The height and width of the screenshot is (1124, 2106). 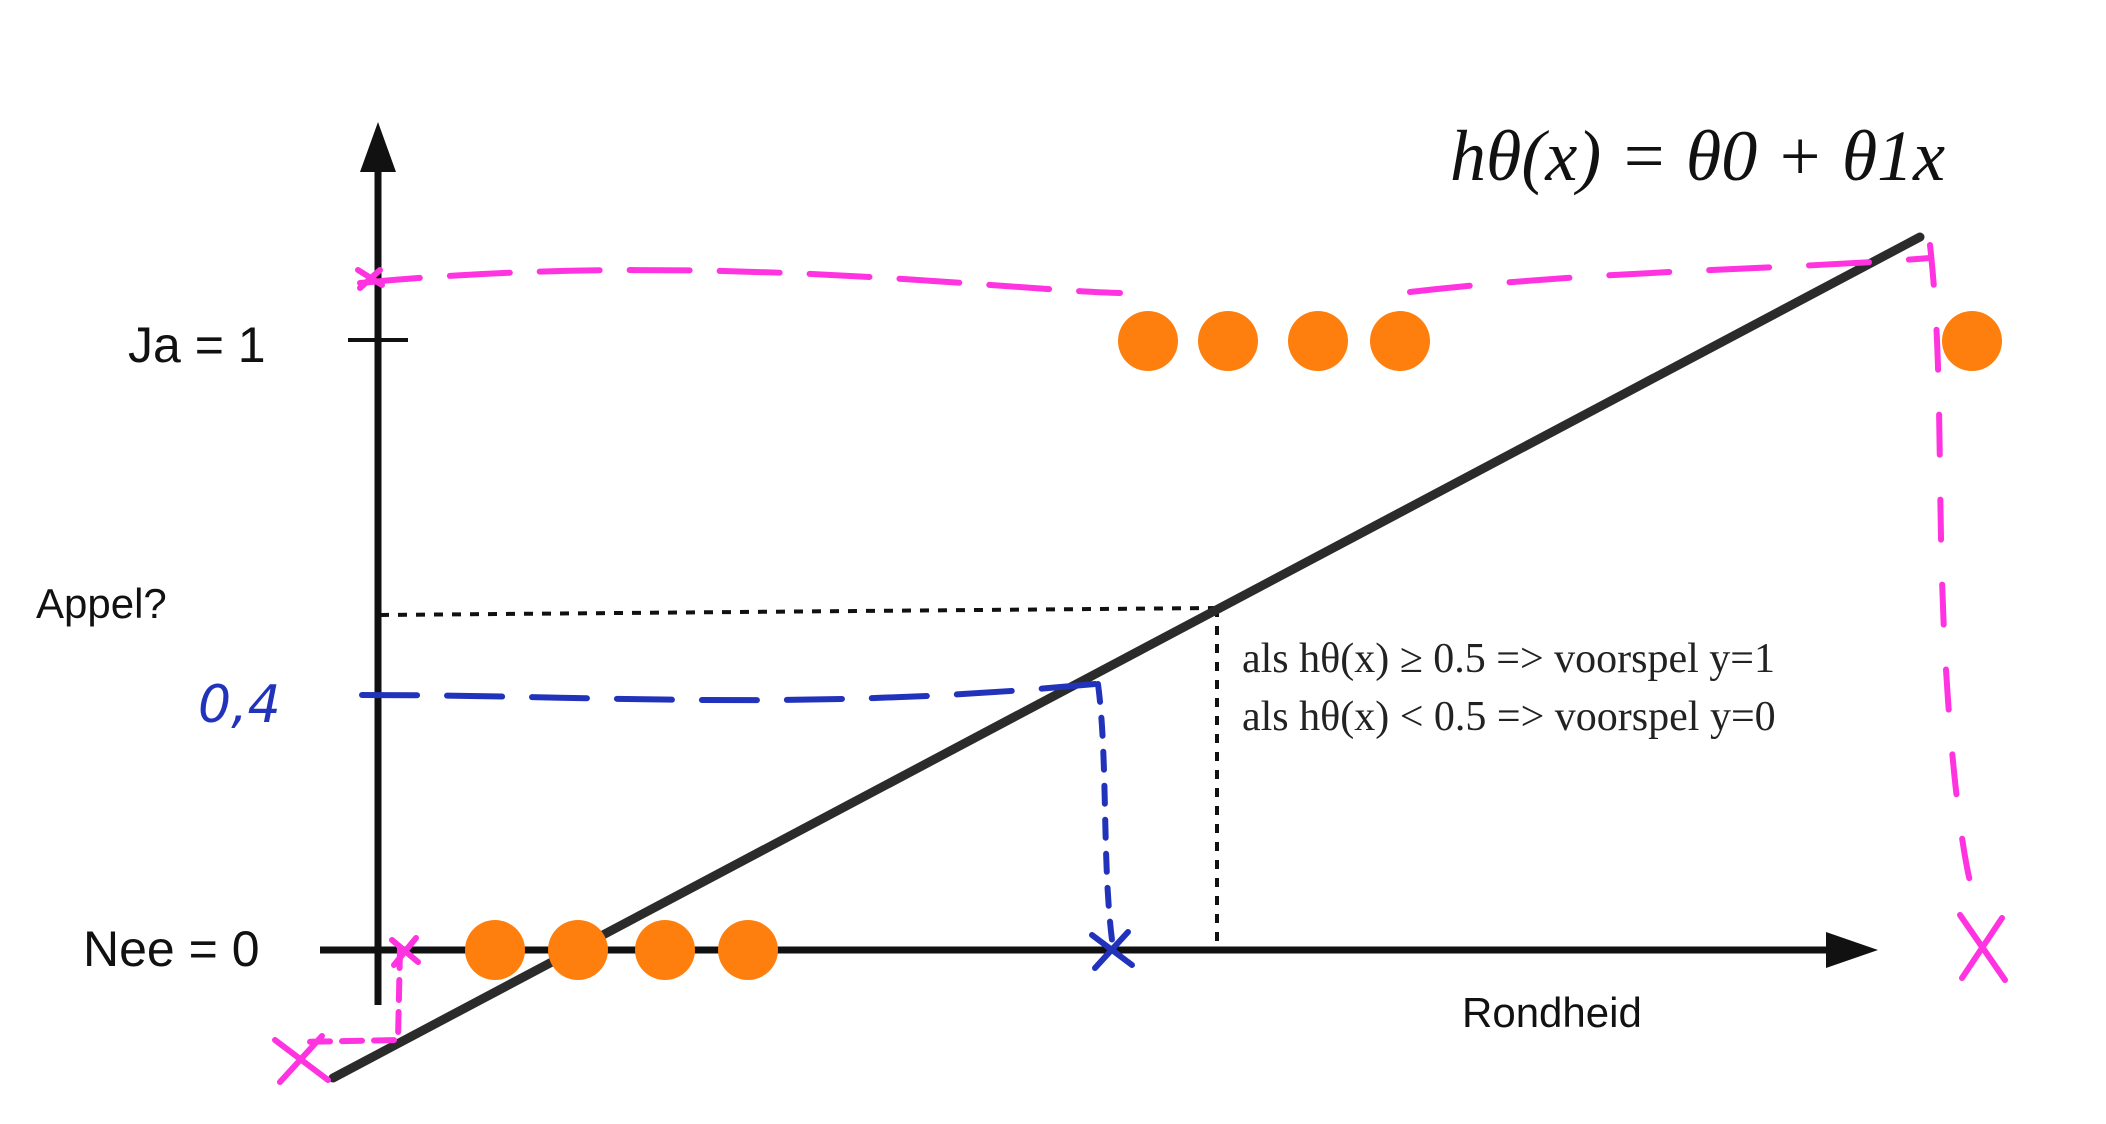 I want to click on pink-dashed-bottom-left, so click(x=350, y=995).